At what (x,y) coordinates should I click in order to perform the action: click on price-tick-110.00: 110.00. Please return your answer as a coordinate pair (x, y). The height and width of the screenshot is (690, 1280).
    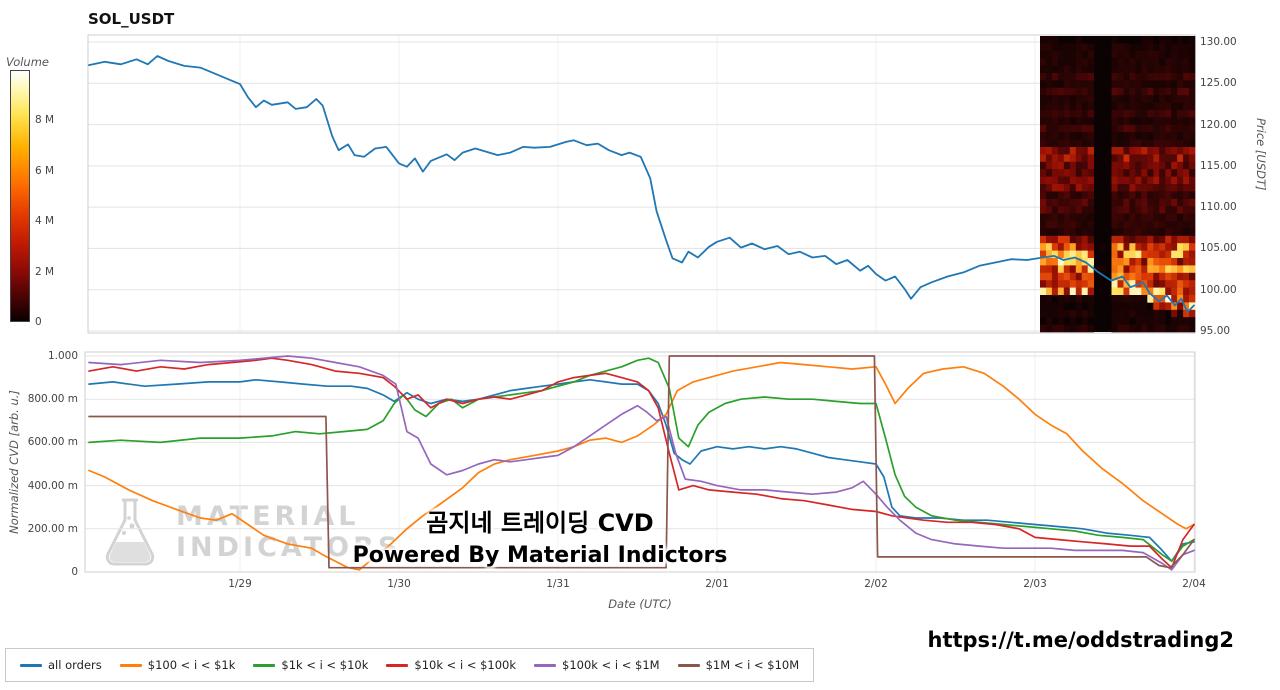
    Looking at the image, I should click on (1218, 207).